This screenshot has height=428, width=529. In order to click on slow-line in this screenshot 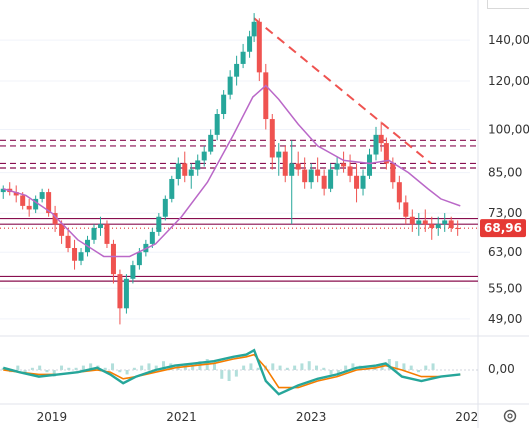, I will do `click(232, 371)`.